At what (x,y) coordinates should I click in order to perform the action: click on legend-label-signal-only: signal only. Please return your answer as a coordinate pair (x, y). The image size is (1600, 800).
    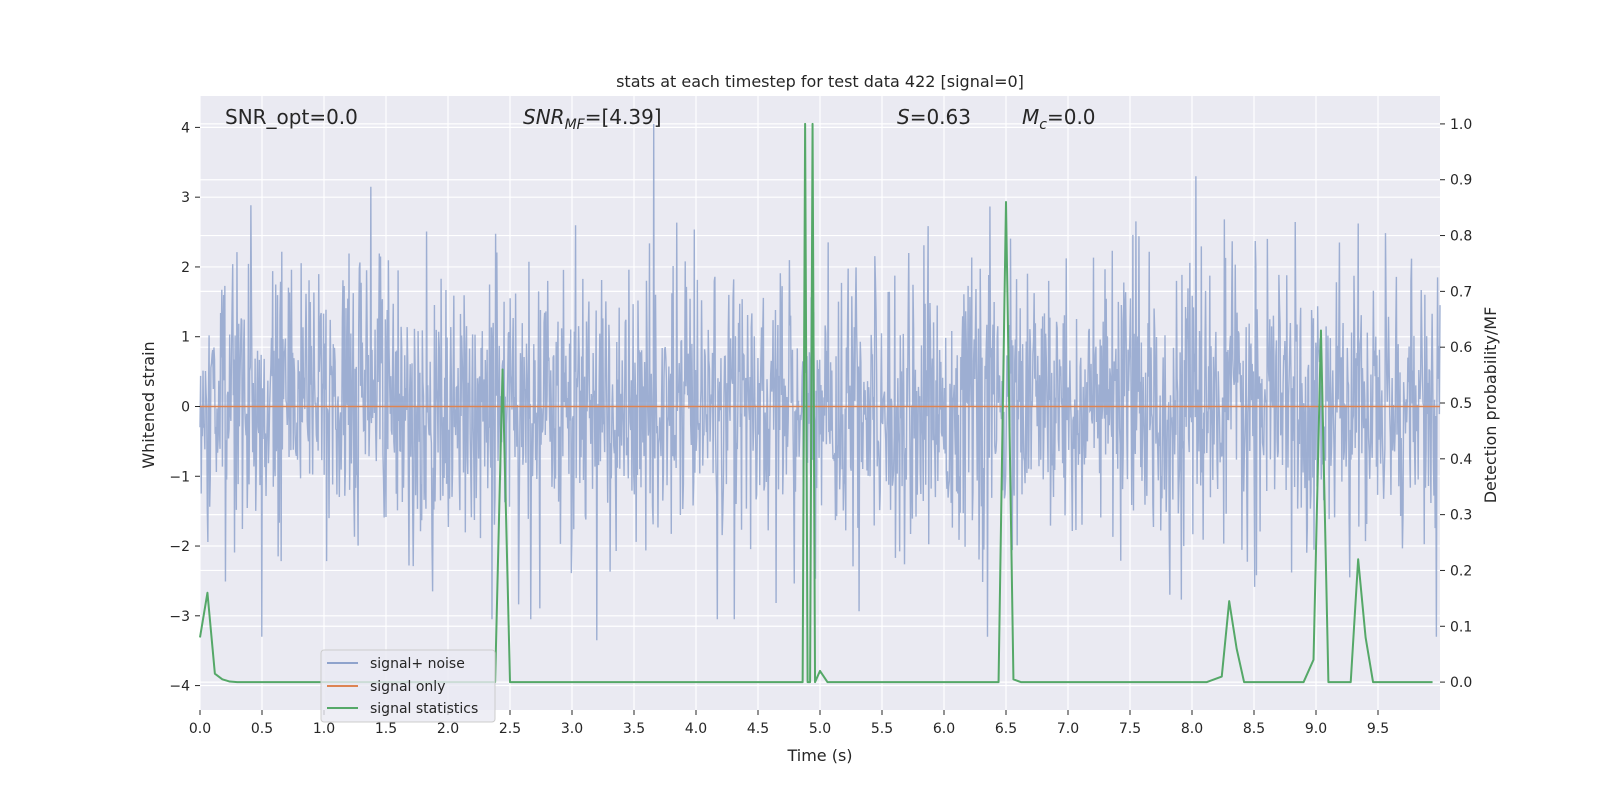
    Looking at the image, I should click on (407, 687).